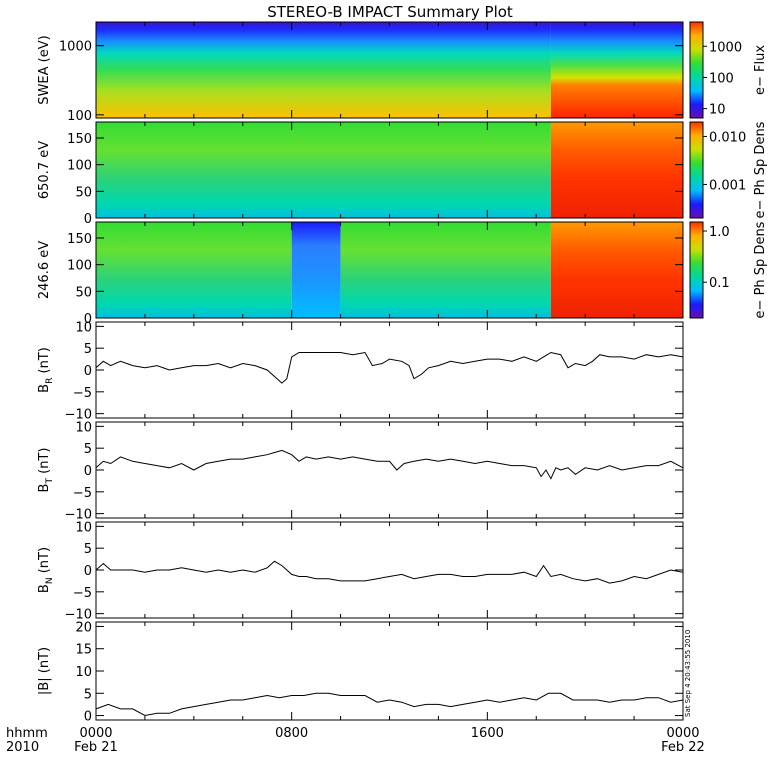 This screenshot has width=780, height=780. Describe the element at coordinates (82, 393) in the screenshot. I see `br-ytick-label: −5` at that location.